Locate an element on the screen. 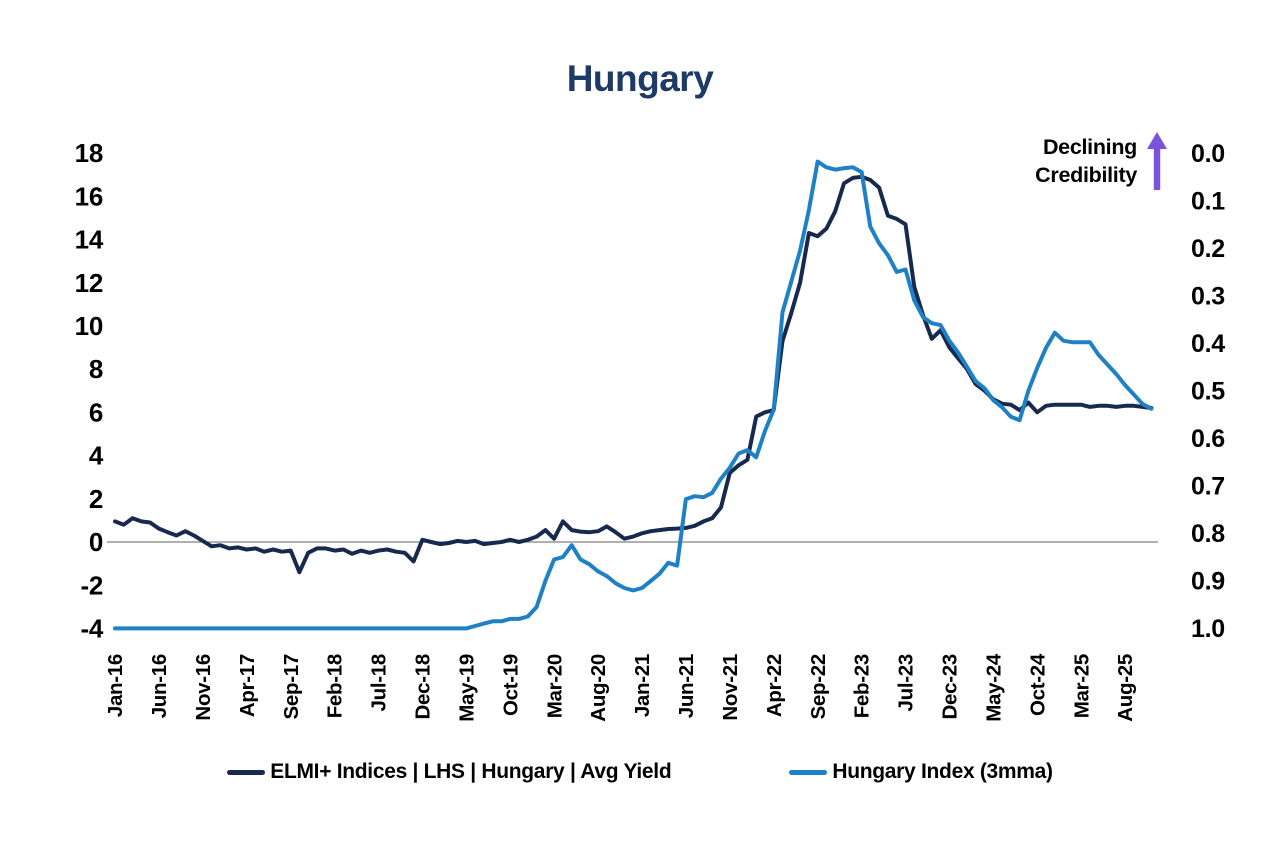  y-axis-tick-right: 0.2 is located at coordinates (1208, 249).